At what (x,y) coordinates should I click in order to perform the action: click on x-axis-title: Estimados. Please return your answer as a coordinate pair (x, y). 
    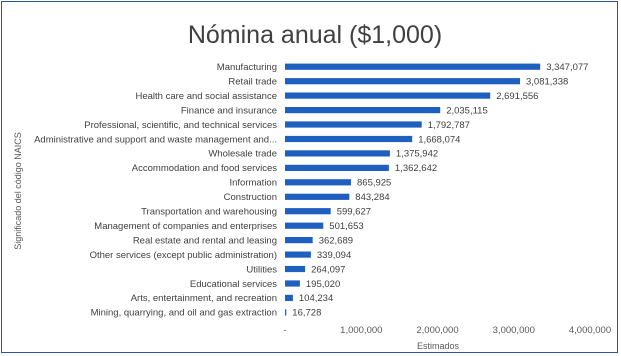
    Looking at the image, I should click on (438, 346).